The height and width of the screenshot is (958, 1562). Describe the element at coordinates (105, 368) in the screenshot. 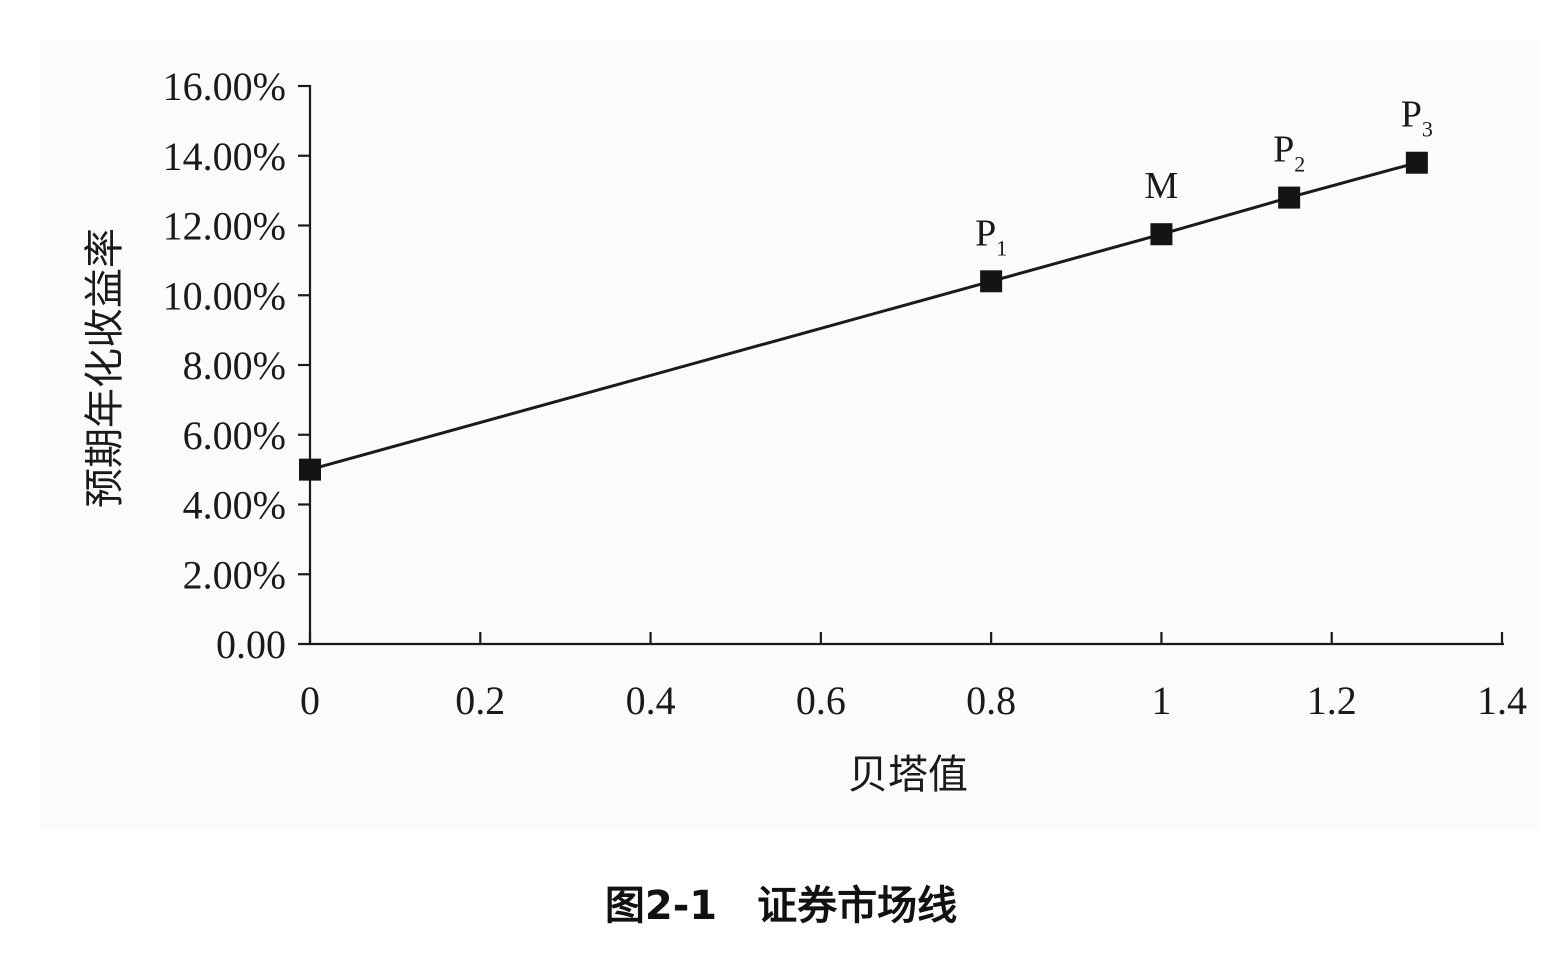

I see `y-axis-title: 预期年化收益率` at that location.